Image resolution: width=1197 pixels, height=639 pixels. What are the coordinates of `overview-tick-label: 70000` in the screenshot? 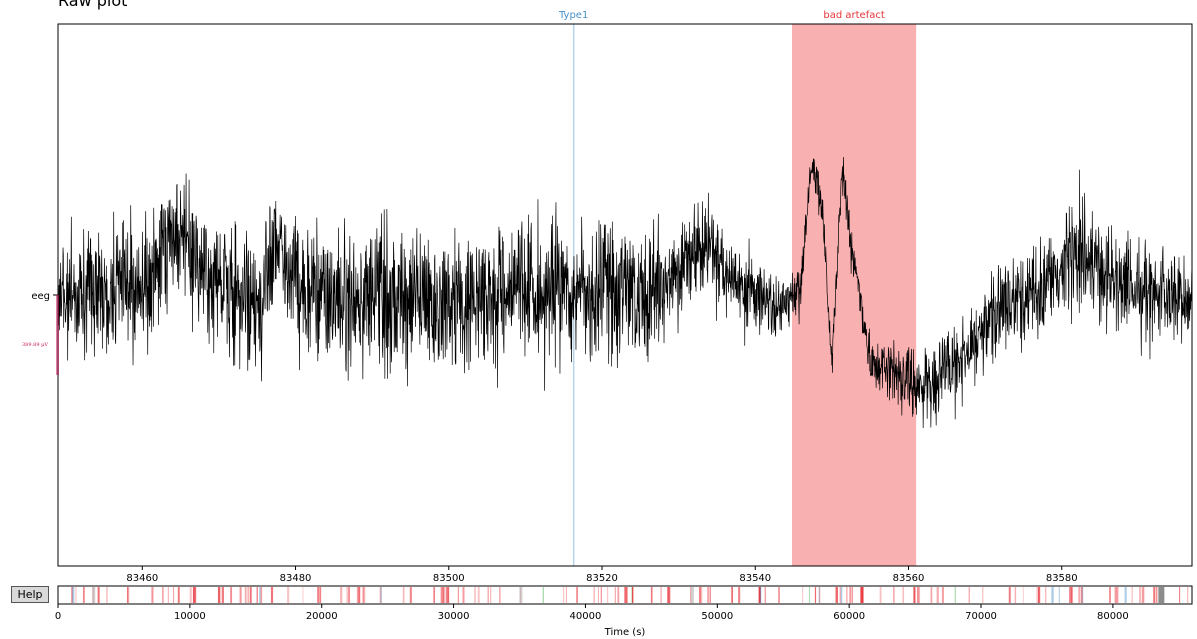 It's located at (981, 616).